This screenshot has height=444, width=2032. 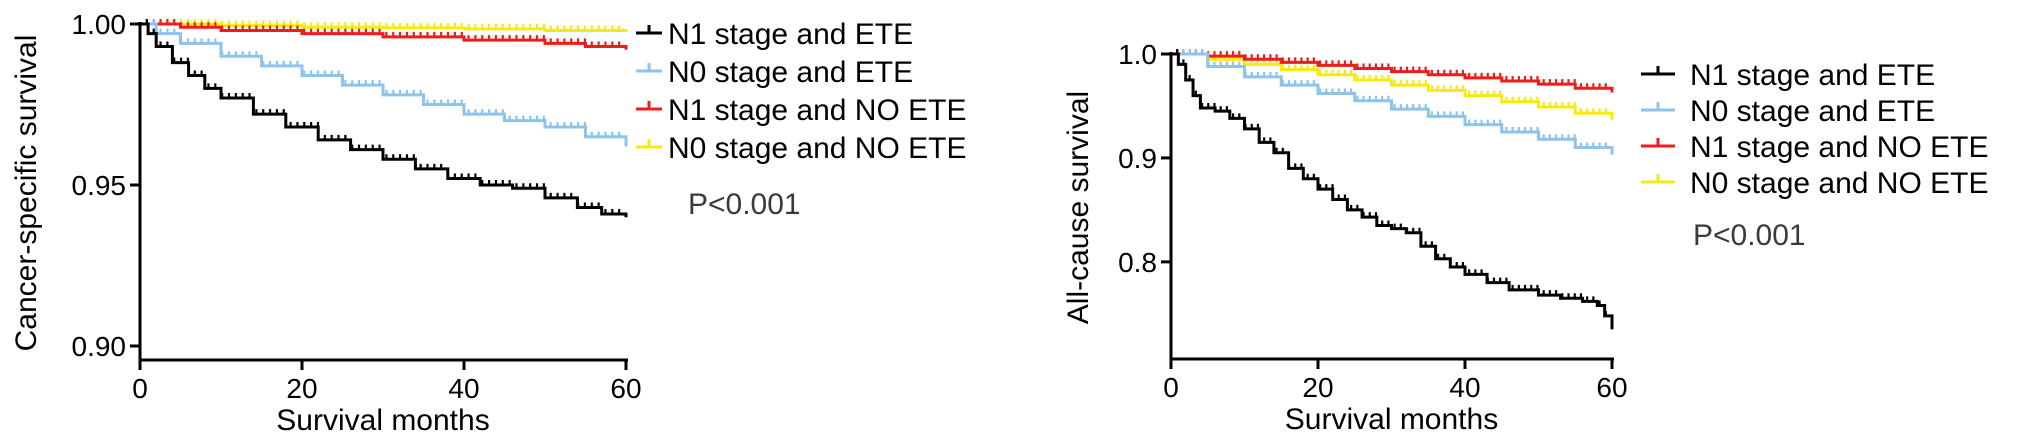 I want to click on chart1-y-tick-label: 1.00, so click(x=99, y=24).